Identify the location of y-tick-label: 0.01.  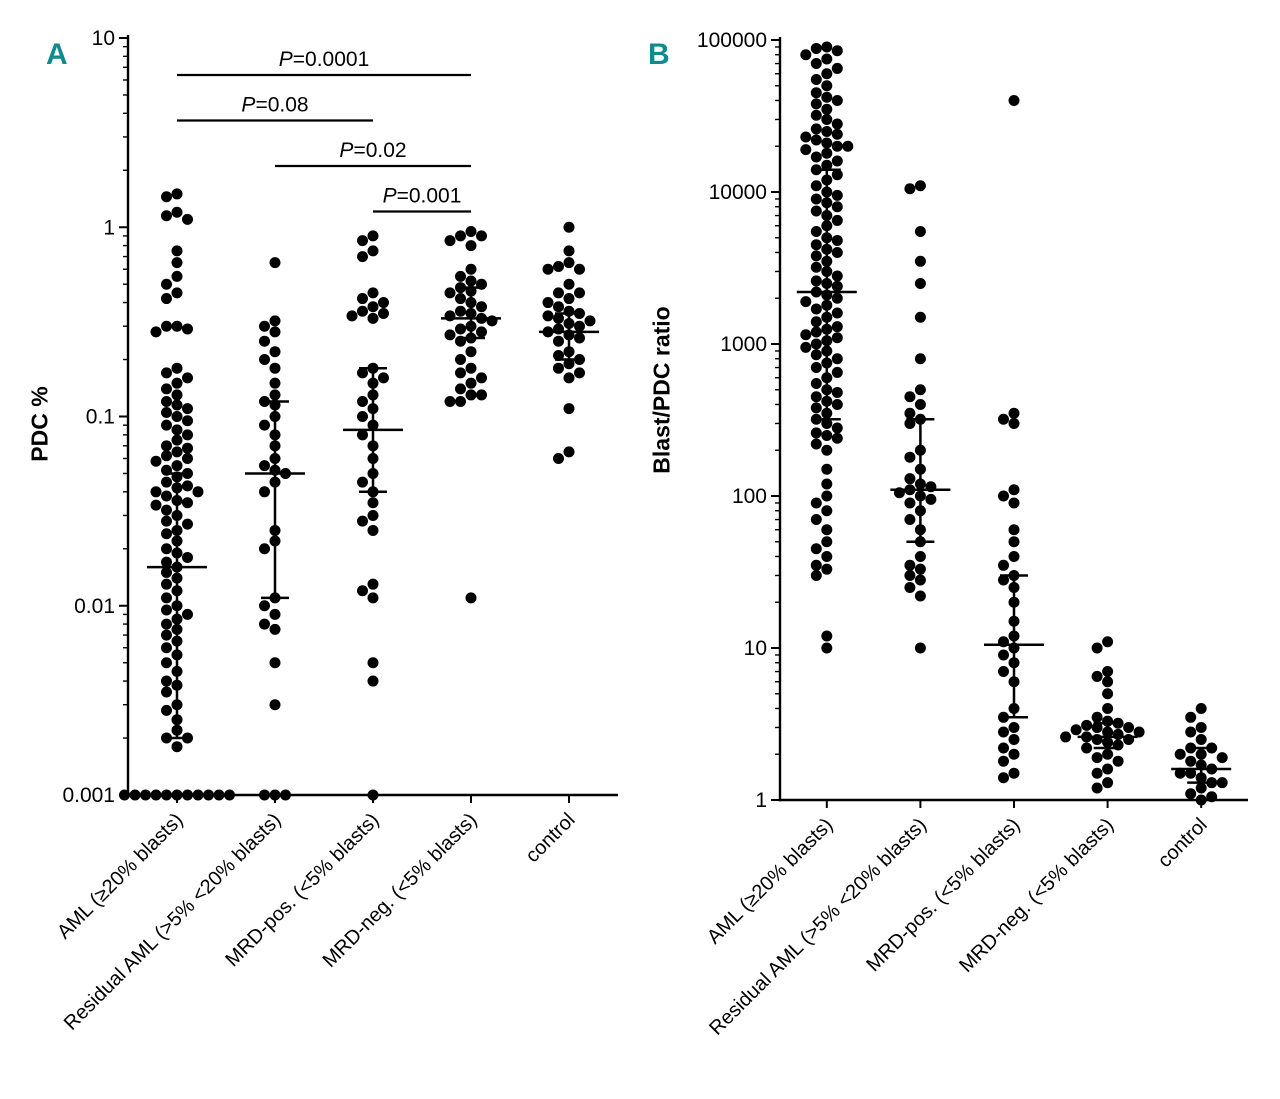
(94, 606).